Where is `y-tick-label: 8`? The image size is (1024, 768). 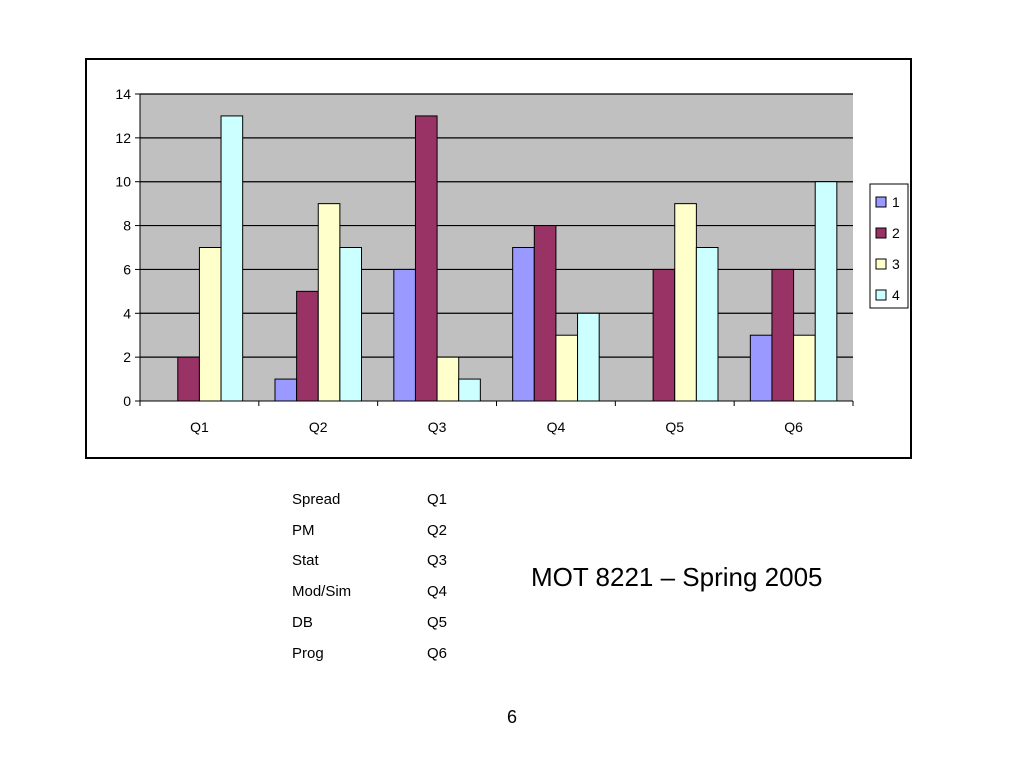 y-tick-label: 8 is located at coordinates (127, 226).